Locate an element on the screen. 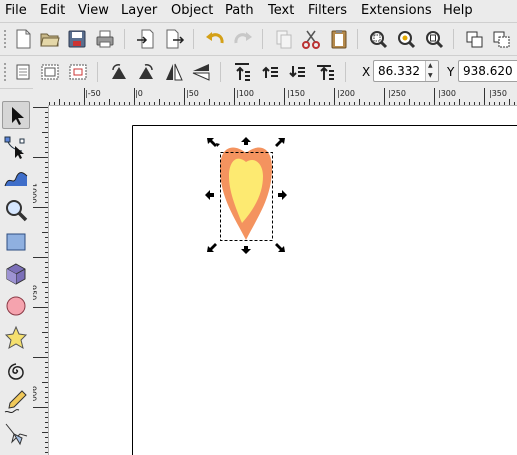  ruler-label: |200 is located at coordinates (346, 93).